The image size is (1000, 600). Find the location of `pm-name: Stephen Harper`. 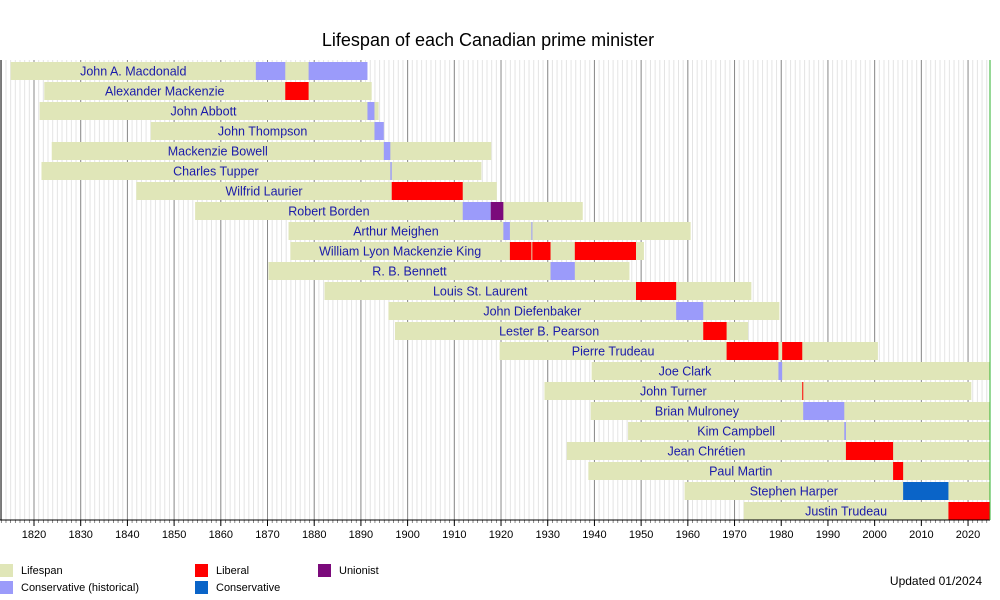

pm-name: Stephen Harper is located at coordinates (794, 491).